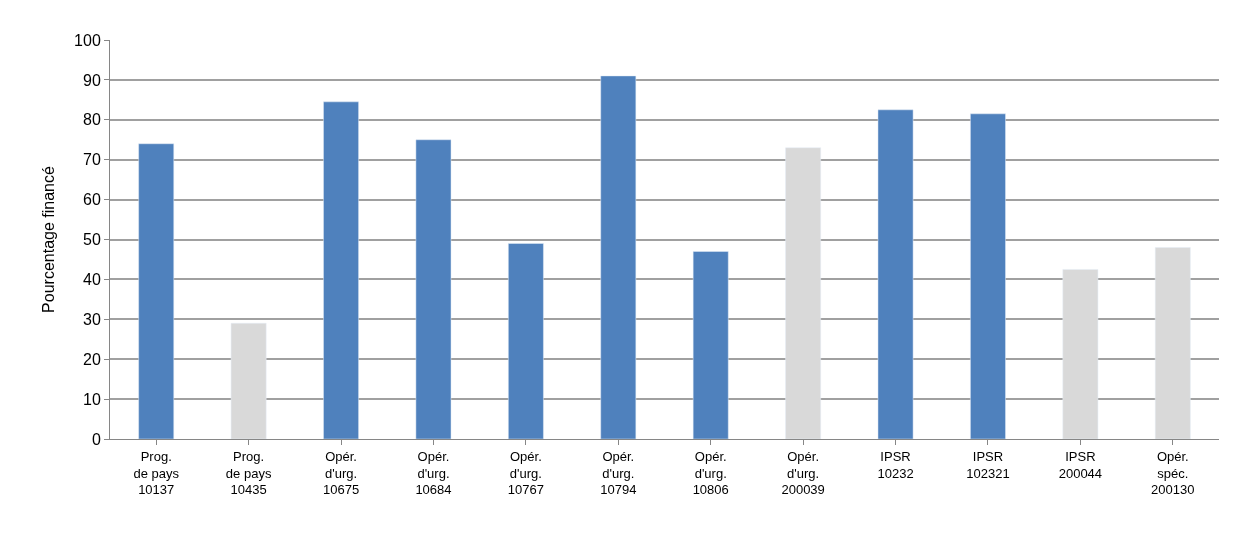 This screenshot has height=539, width=1249. Describe the element at coordinates (156, 473) in the screenshot. I see `x-tick-label: Prog. de pays 10137` at that location.